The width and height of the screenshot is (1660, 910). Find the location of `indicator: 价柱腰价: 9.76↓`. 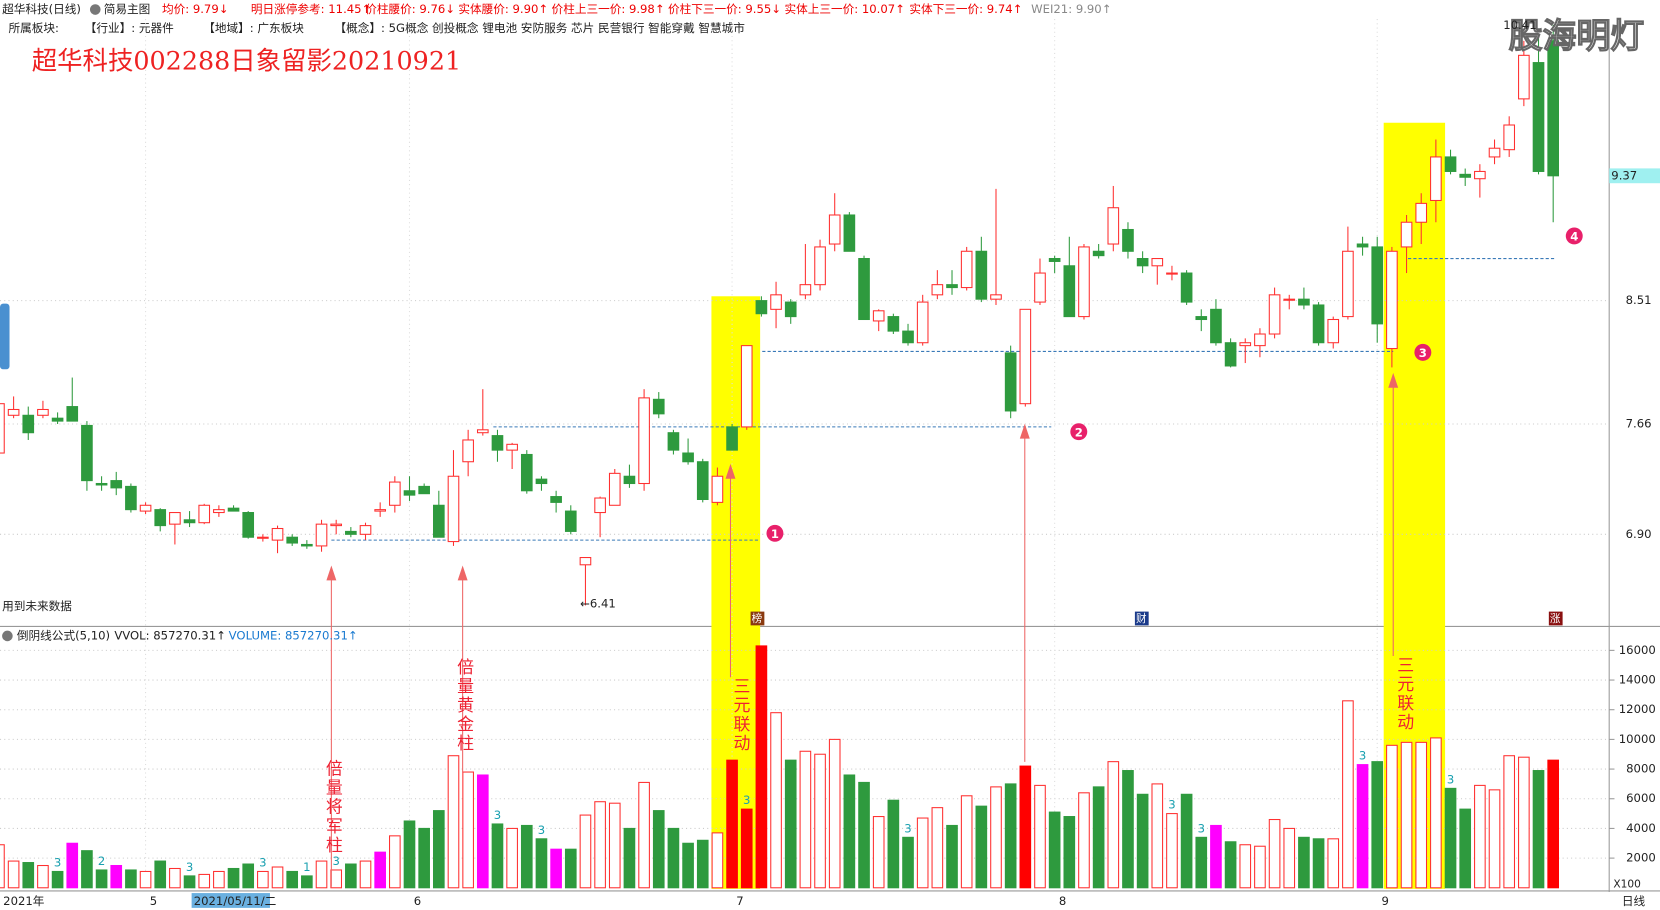

indicator: 价柱腰价: 9.76↓ is located at coordinates (410, 9).